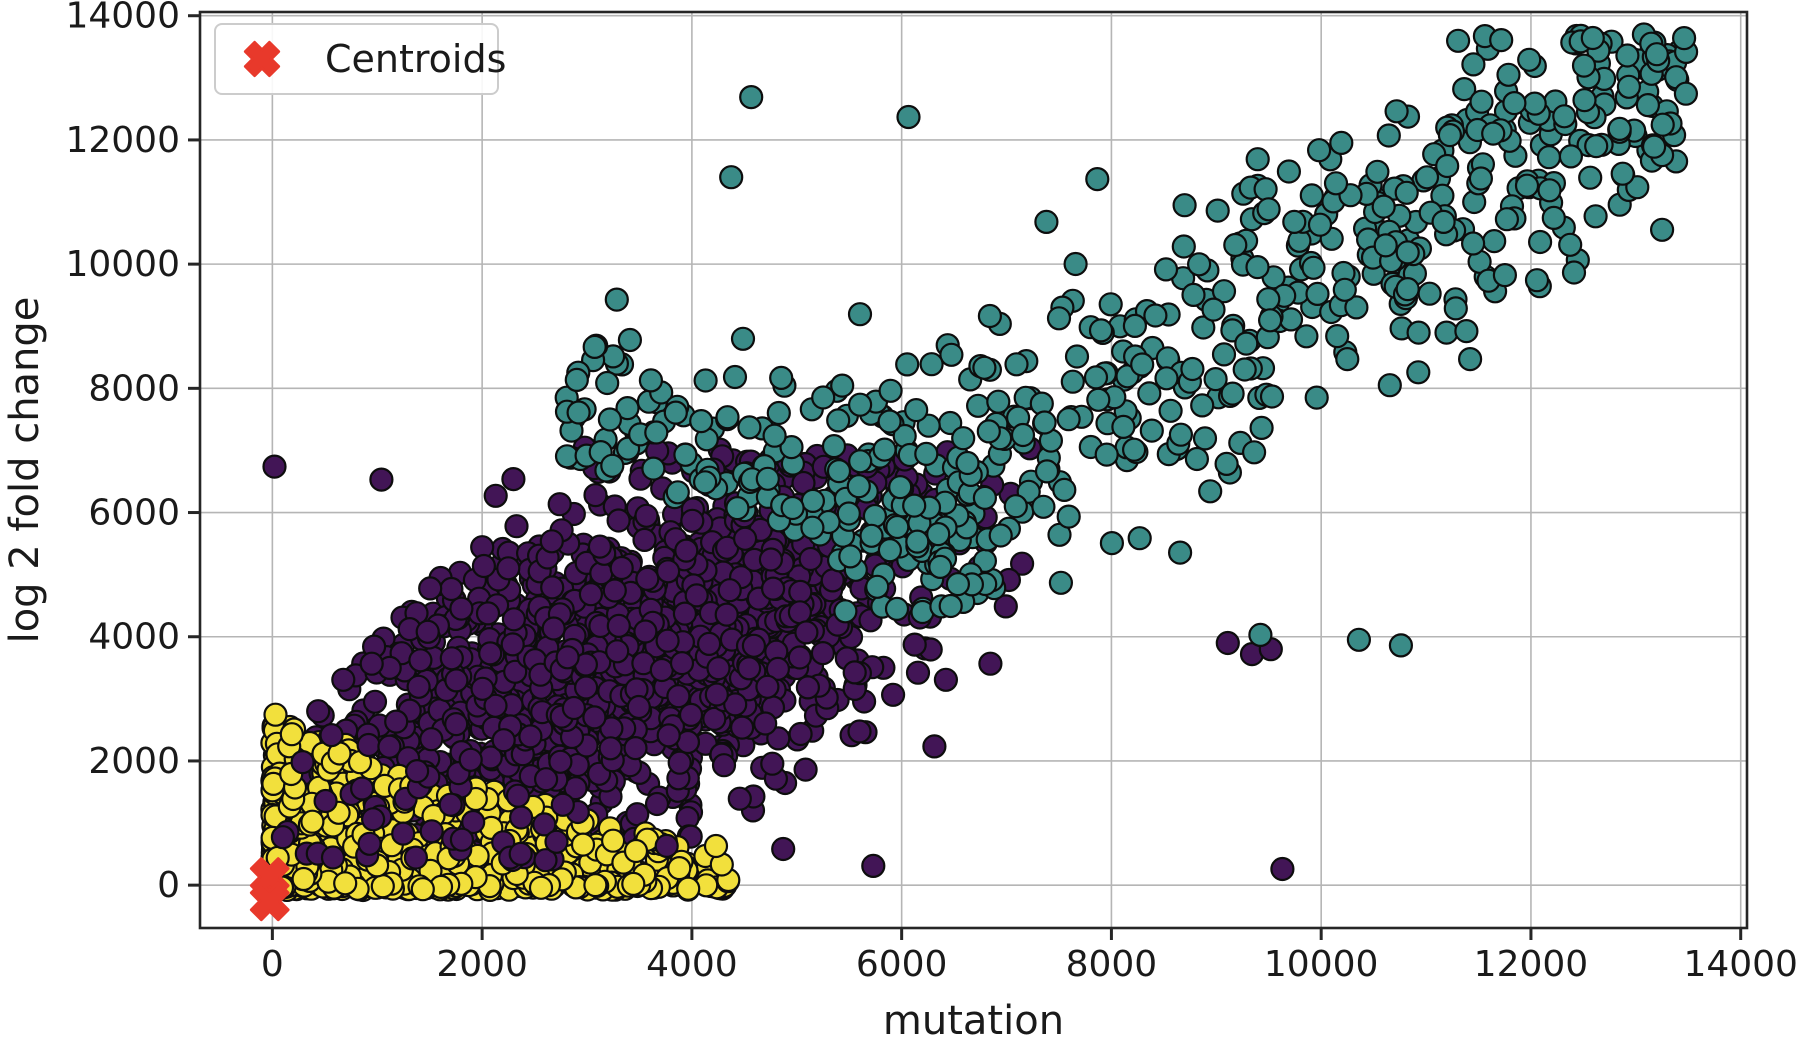  Describe the element at coordinates (168, 885) in the screenshot. I see `y-tick-label: 0` at that location.